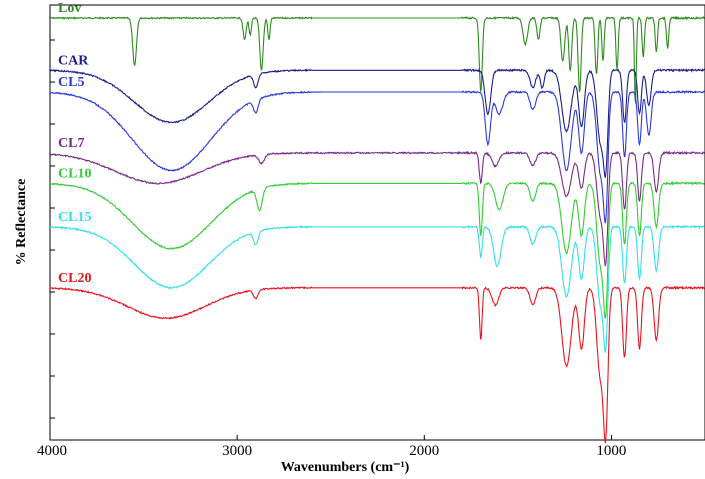 This screenshot has width=705, height=479. Describe the element at coordinates (74, 173) in the screenshot. I see `series-label-cl10: CL10` at that location.